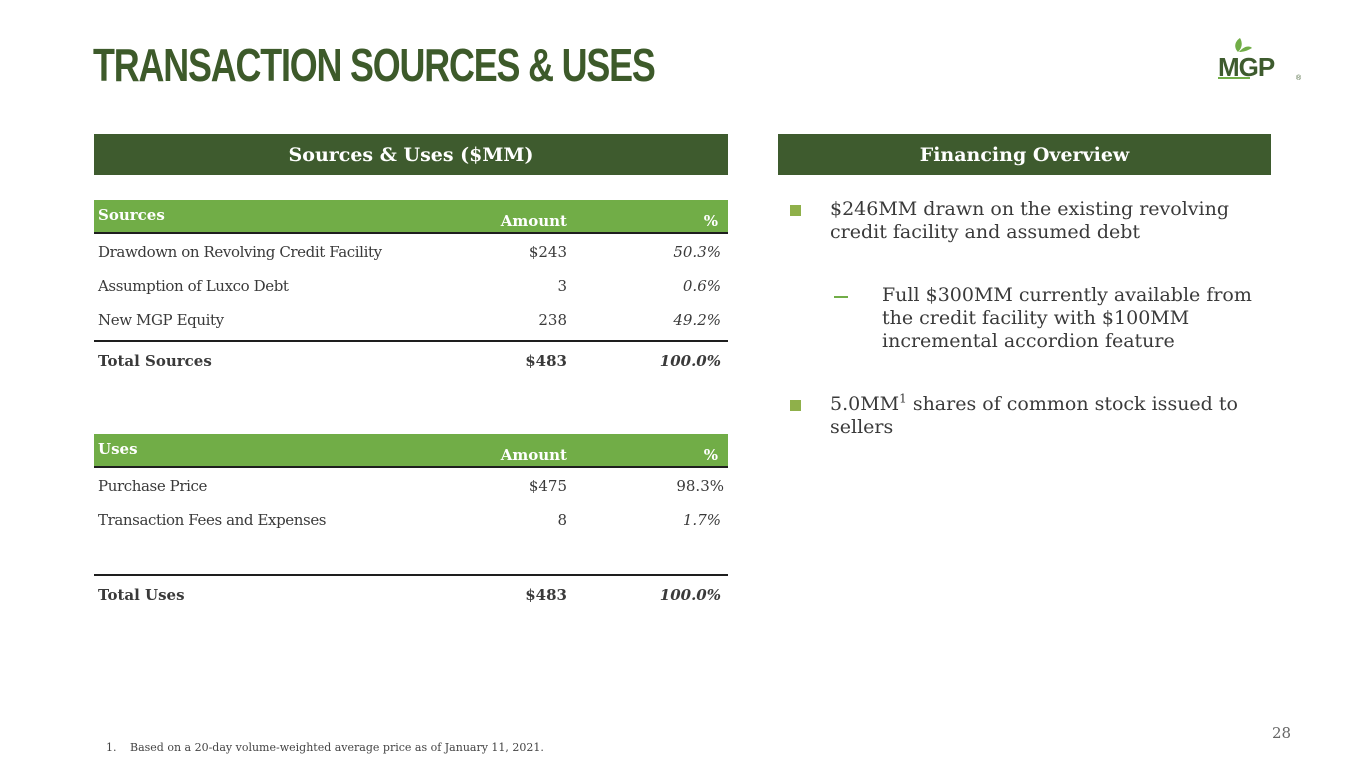  I want to click on page-number: 28, so click(1282, 733).